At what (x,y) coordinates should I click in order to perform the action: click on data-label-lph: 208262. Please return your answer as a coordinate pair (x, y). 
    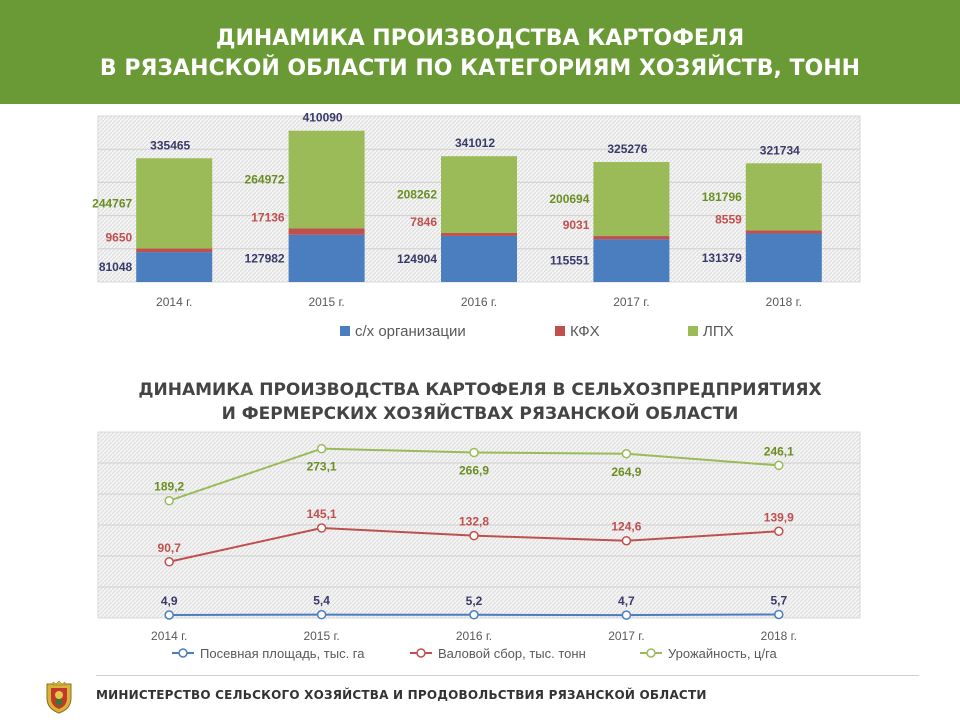
    Looking at the image, I should click on (417, 195).